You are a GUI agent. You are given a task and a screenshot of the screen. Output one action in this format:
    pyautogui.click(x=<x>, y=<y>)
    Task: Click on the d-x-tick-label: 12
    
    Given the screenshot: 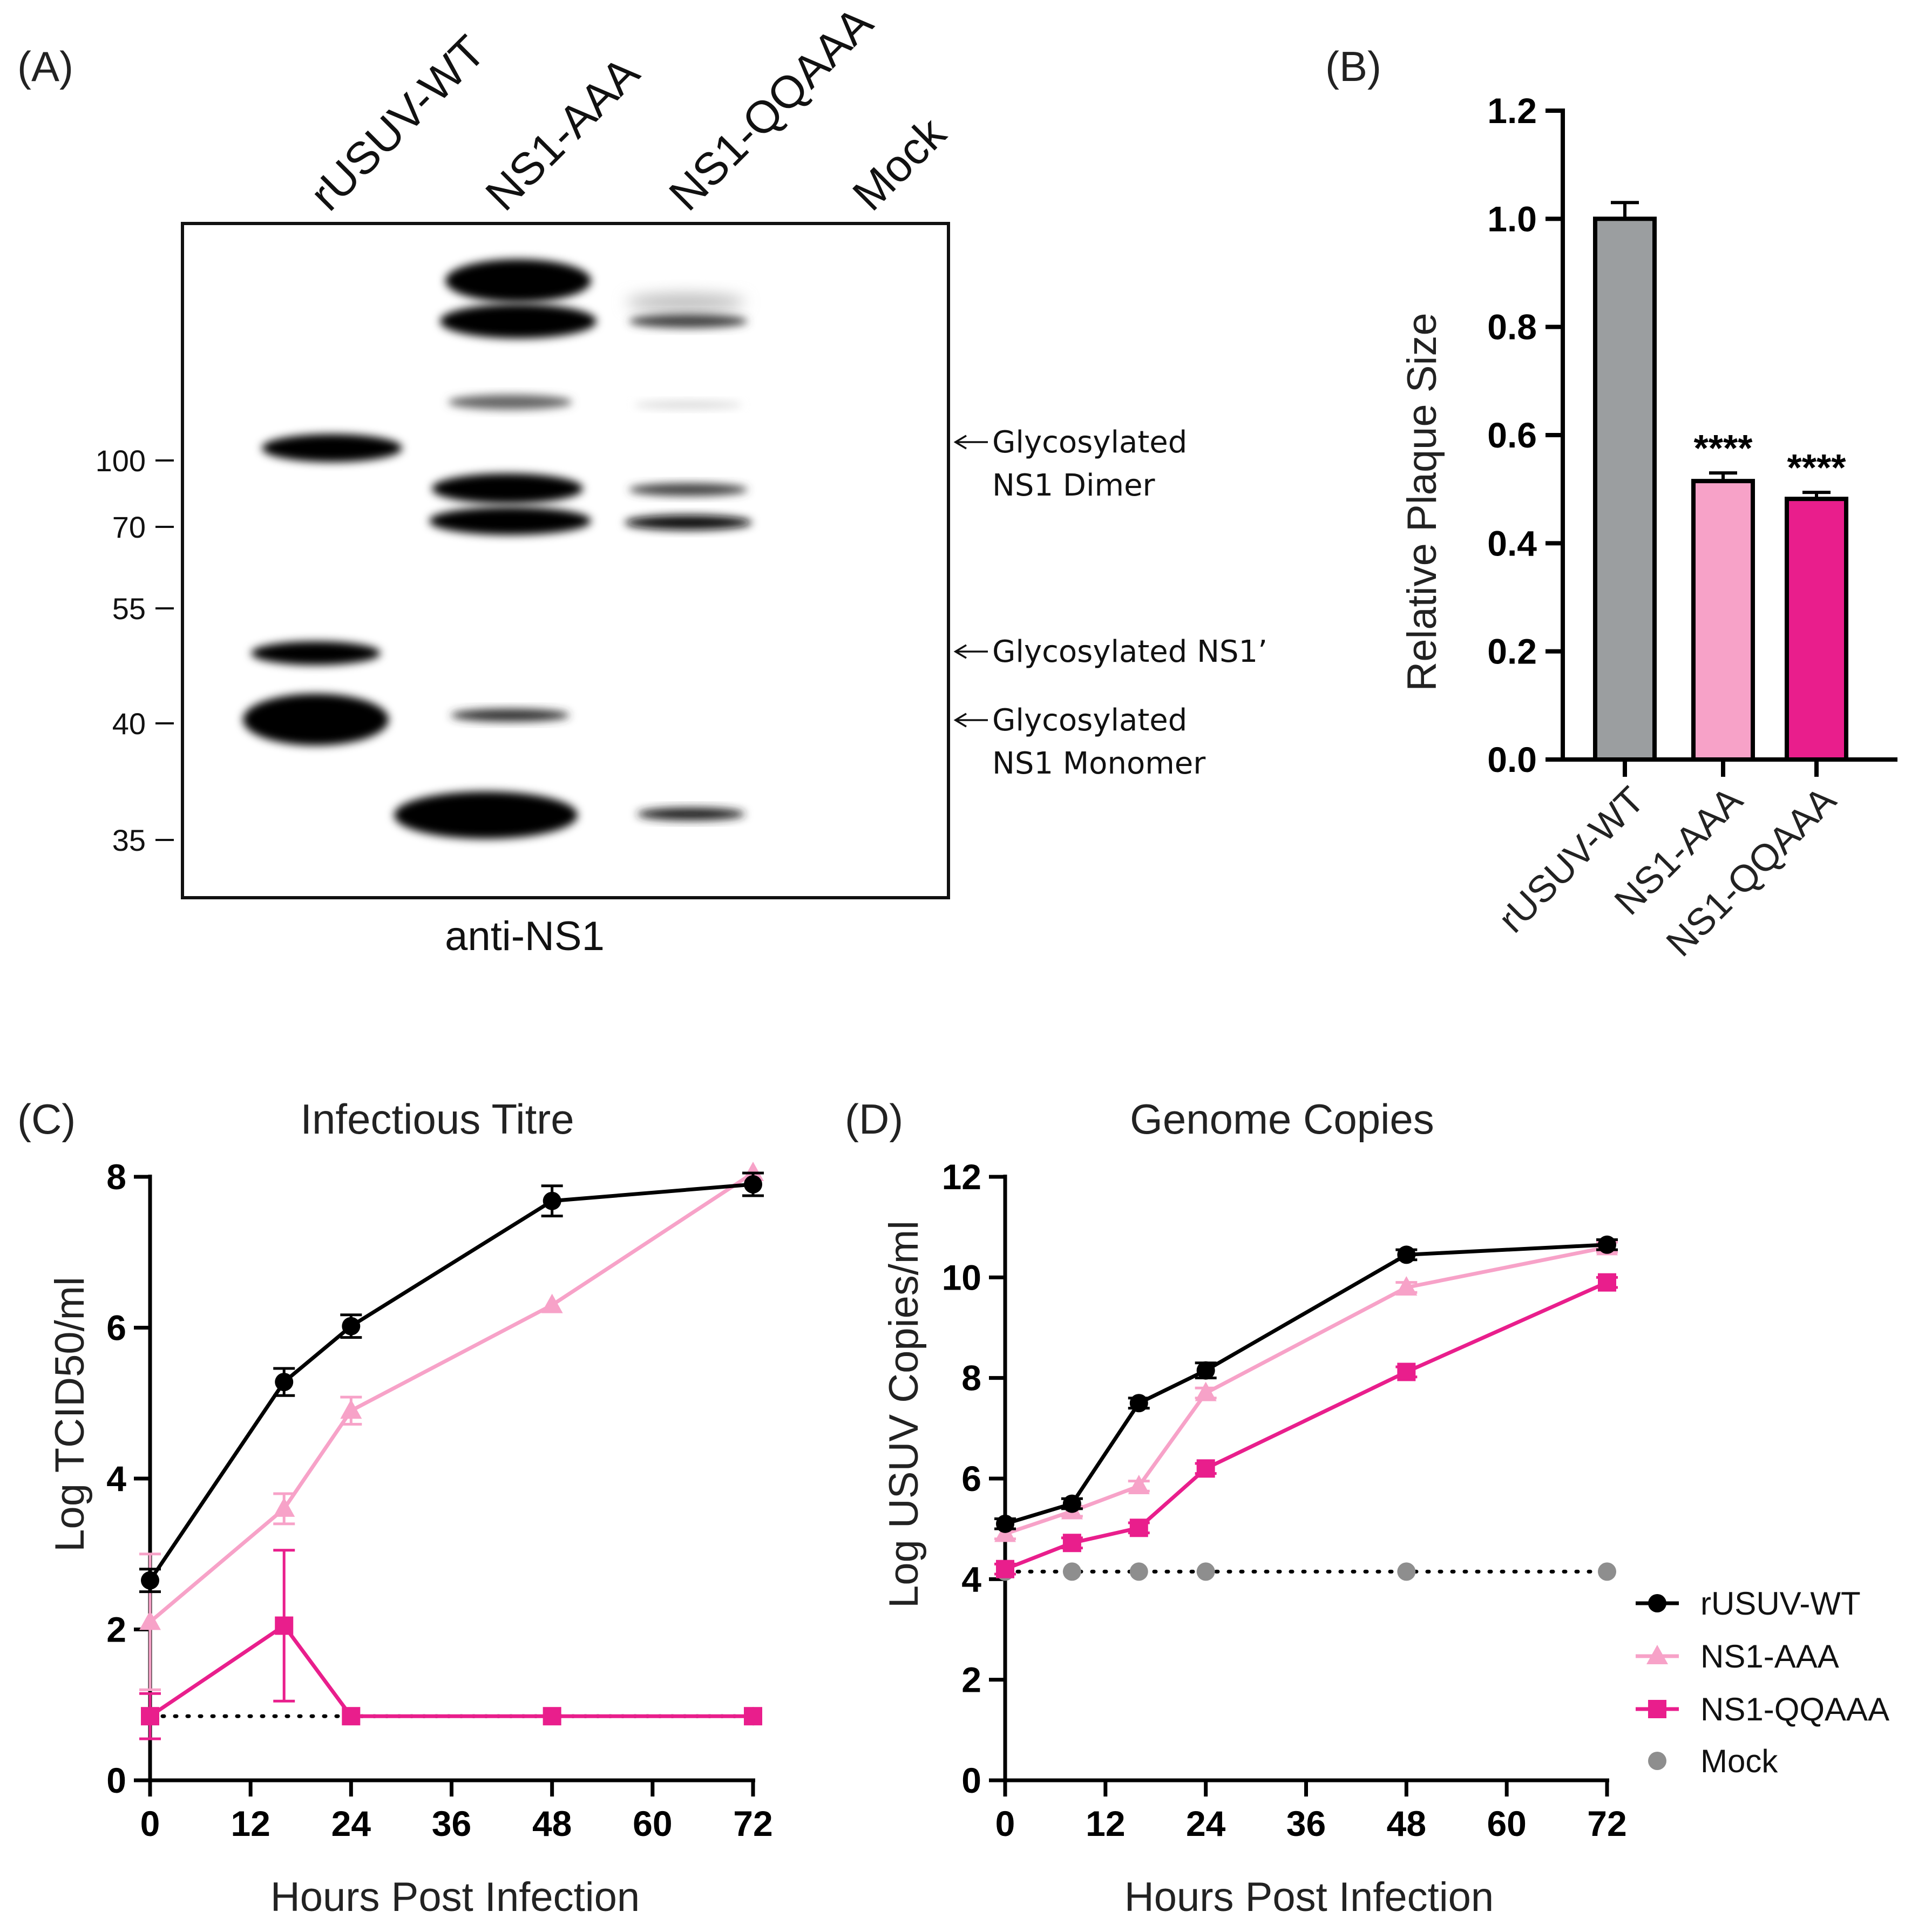 What is the action you would take?
    pyautogui.click(x=1105, y=1823)
    